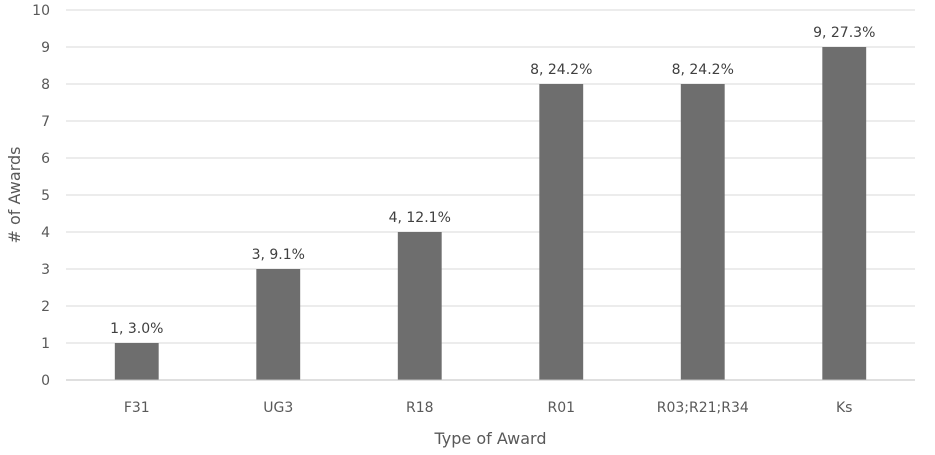 The width and height of the screenshot is (935, 455). What do you see at coordinates (45, 48) in the screenshot?
I see `y-tick-label: 9` at bounding box center [45, 48].